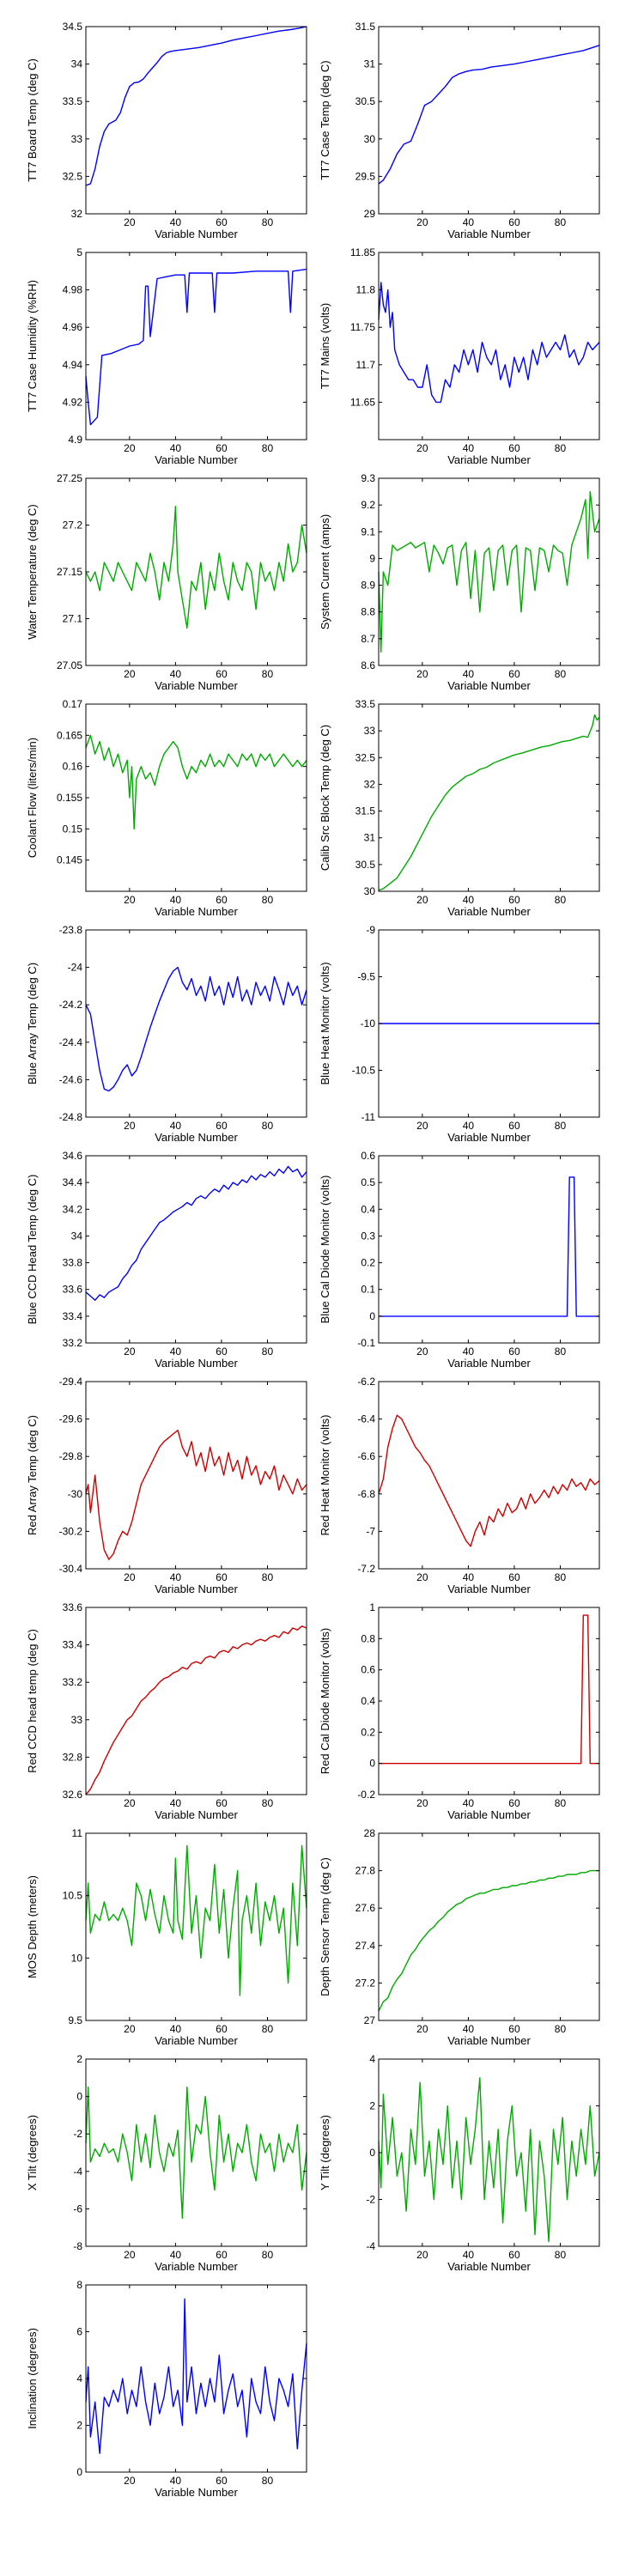 The width and height of the screenshot is (644, 2576). I want to click on y-tick-label: 33.2, so click(73, 1343).